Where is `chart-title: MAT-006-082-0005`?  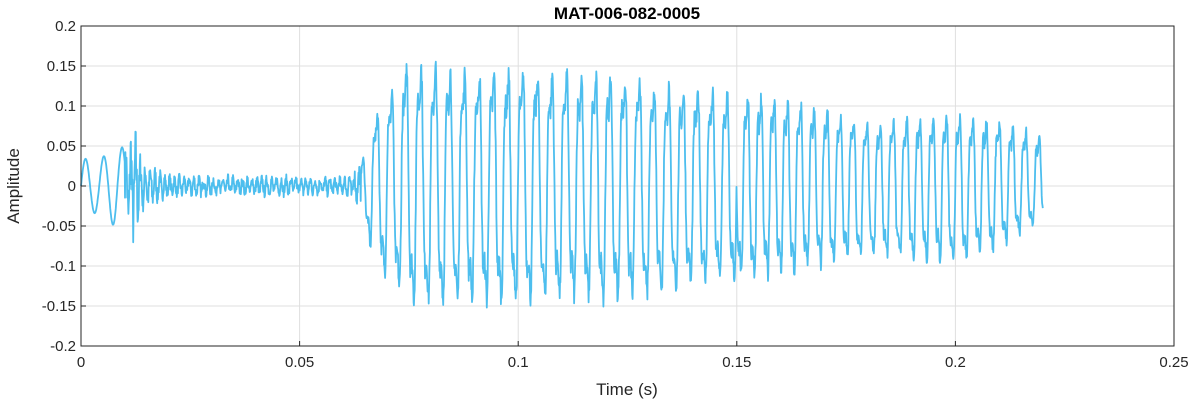 chart-title: MAT-006-082-0005 is located at coordinates (627, 13).